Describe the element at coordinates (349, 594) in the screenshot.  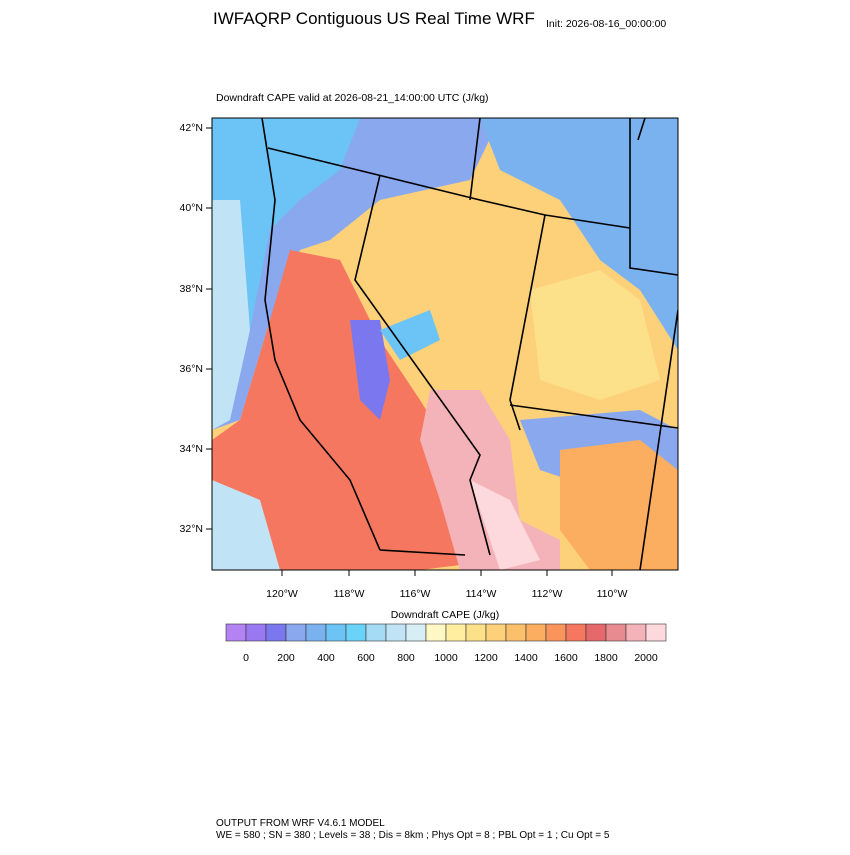
I see `lon-label: 118°W` at that location.